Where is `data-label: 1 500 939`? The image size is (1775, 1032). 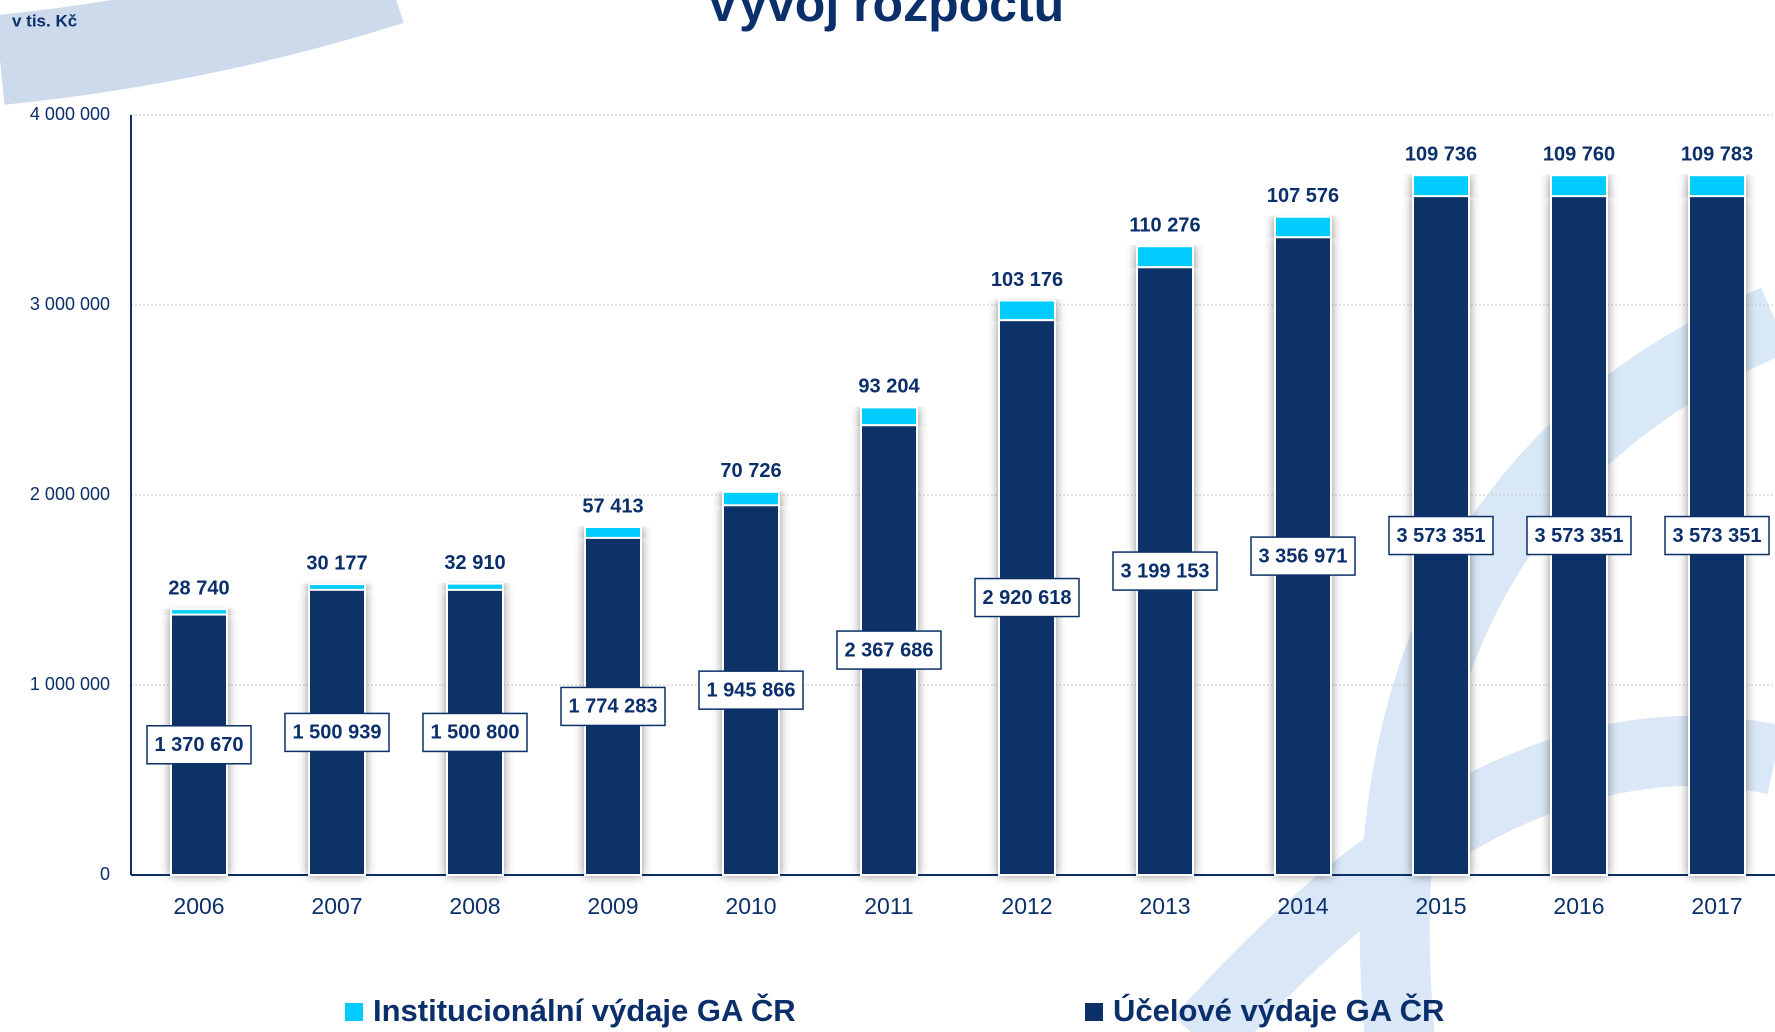 data-label: 1 500 939 is located at coordinates (337, 733).